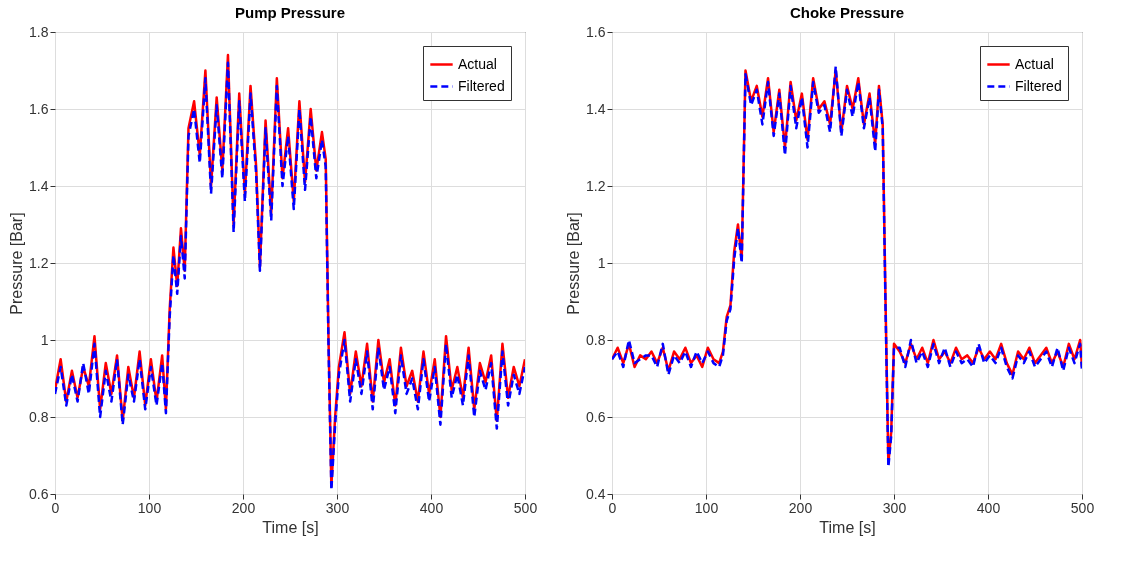 Image resolution: width=1147 pixels, height=579 pixels. Describe the element at coordinates (847, 12) in the screenshot. I see `chart-title: Choke Pressure` at that location.